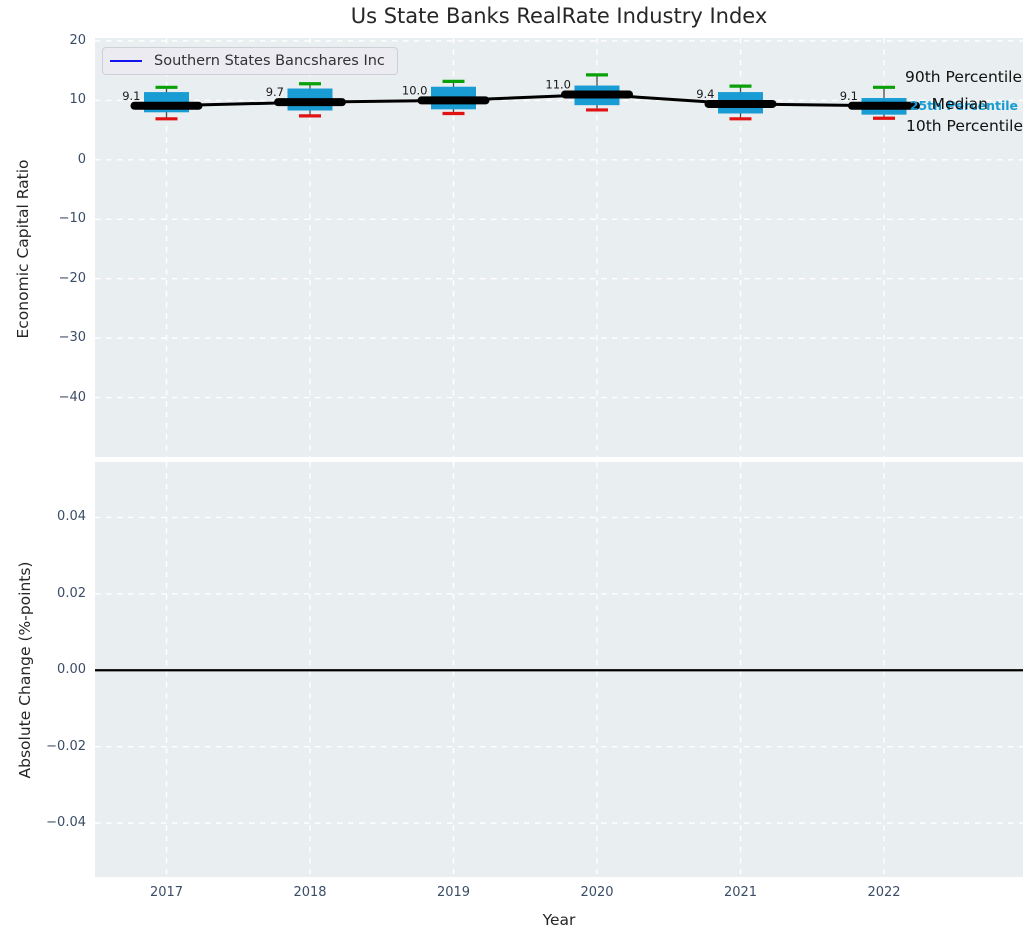 The height and width of the screenshot is (942, 1034). What do you see at coordinates (453, 100) in the screenshot?
I see `median-bar-2019` at bounding box center [453, 100].